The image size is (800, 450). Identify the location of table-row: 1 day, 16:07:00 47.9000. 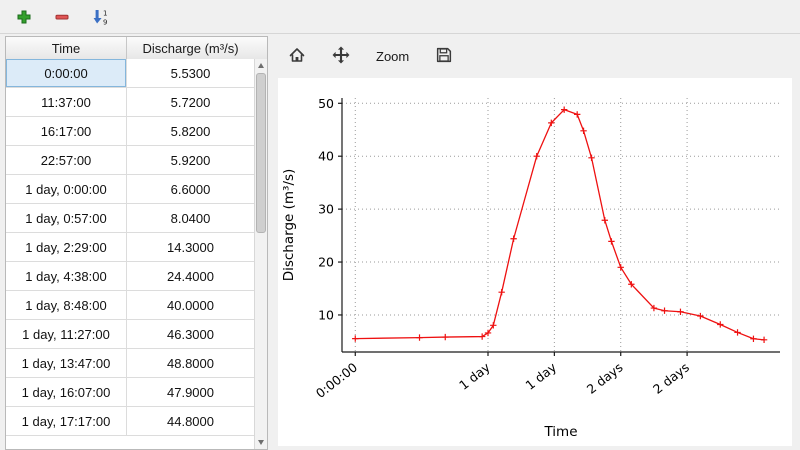
(130, 392).